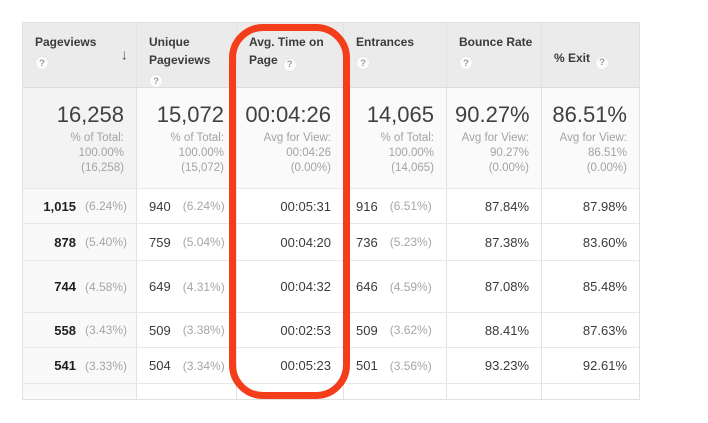 The image size is (708, 423). I want to click on totals-exit-cell: 86.51% Avg for View: 86.51% (0.00%), so click(590, 138).